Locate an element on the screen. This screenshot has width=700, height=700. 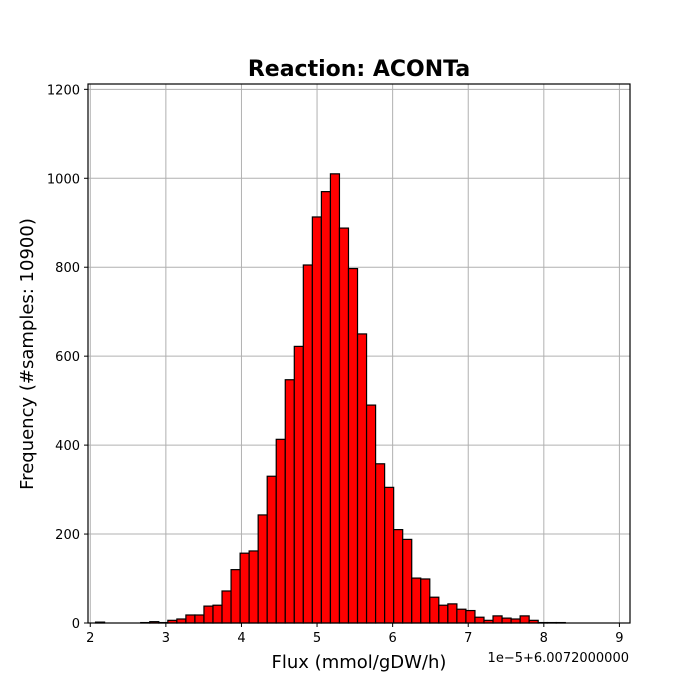
y-tick-label: 200 is located at coordinates (67, 535).